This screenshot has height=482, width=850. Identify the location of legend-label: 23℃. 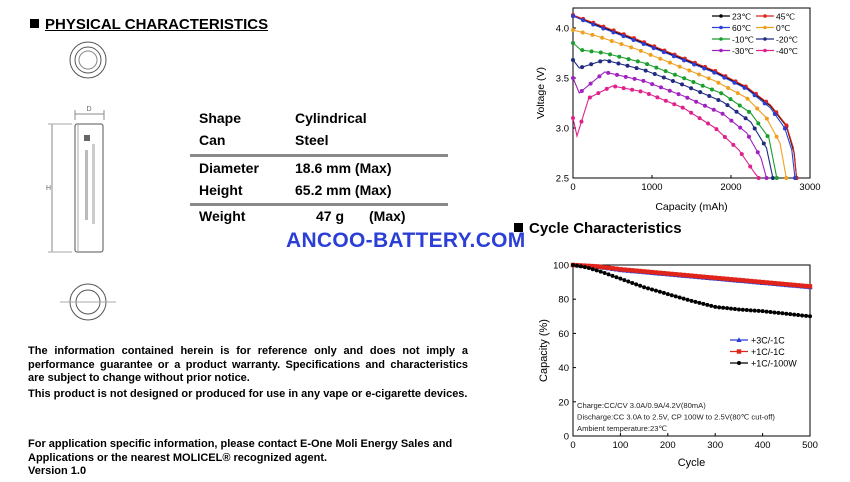
(741, 16).